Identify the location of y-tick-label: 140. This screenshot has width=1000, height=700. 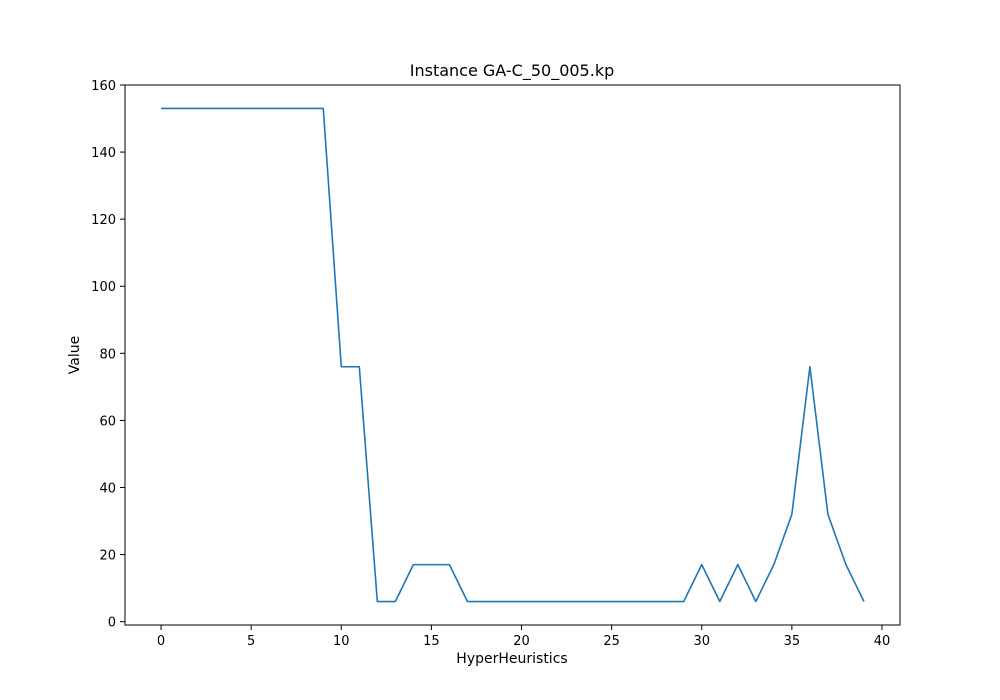
(103, 153).